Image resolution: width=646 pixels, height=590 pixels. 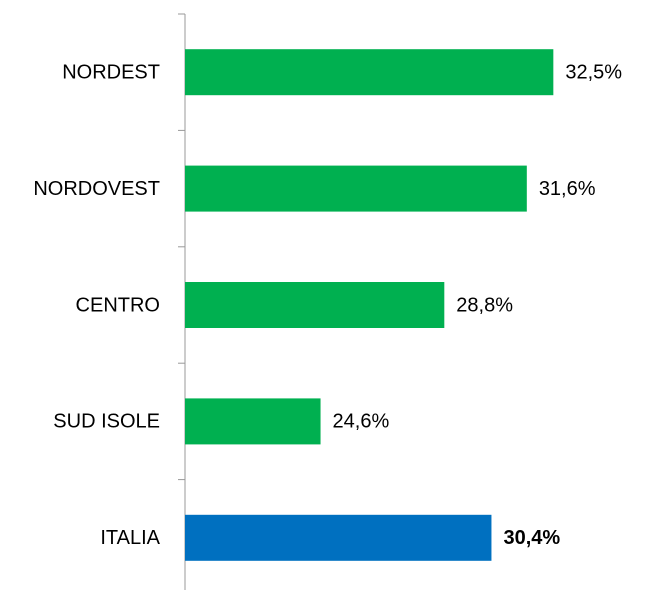 I want to click on data-label: 31,6%, so click(x=567, y=189).